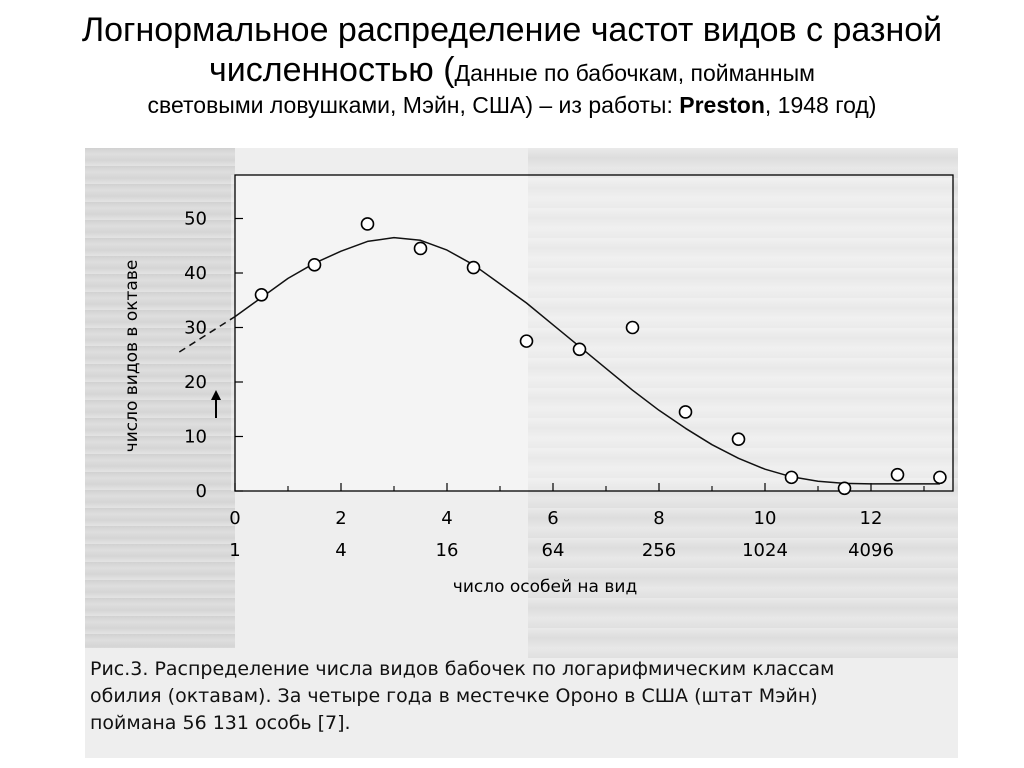 The height and width of the screenshot is (768, 1024). I want to click on y-axis-label: число видов в октаве, so click(132, 356).